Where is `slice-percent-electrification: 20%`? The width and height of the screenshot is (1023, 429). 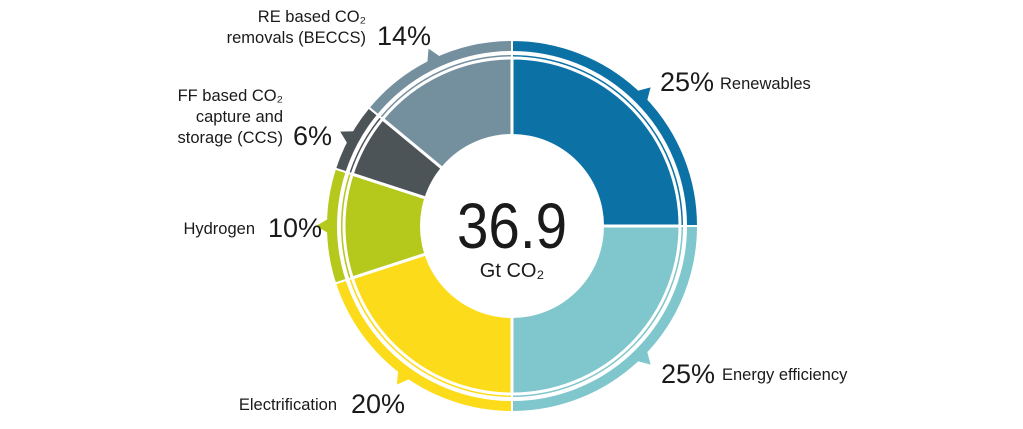
slice-percent-electrification: 20% is located at coordinates (378, 404).